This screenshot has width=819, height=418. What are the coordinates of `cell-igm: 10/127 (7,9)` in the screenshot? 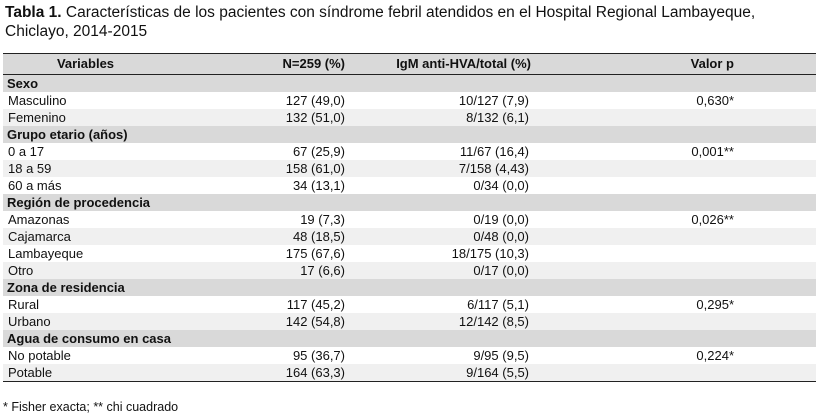 It's located at (493, 100).